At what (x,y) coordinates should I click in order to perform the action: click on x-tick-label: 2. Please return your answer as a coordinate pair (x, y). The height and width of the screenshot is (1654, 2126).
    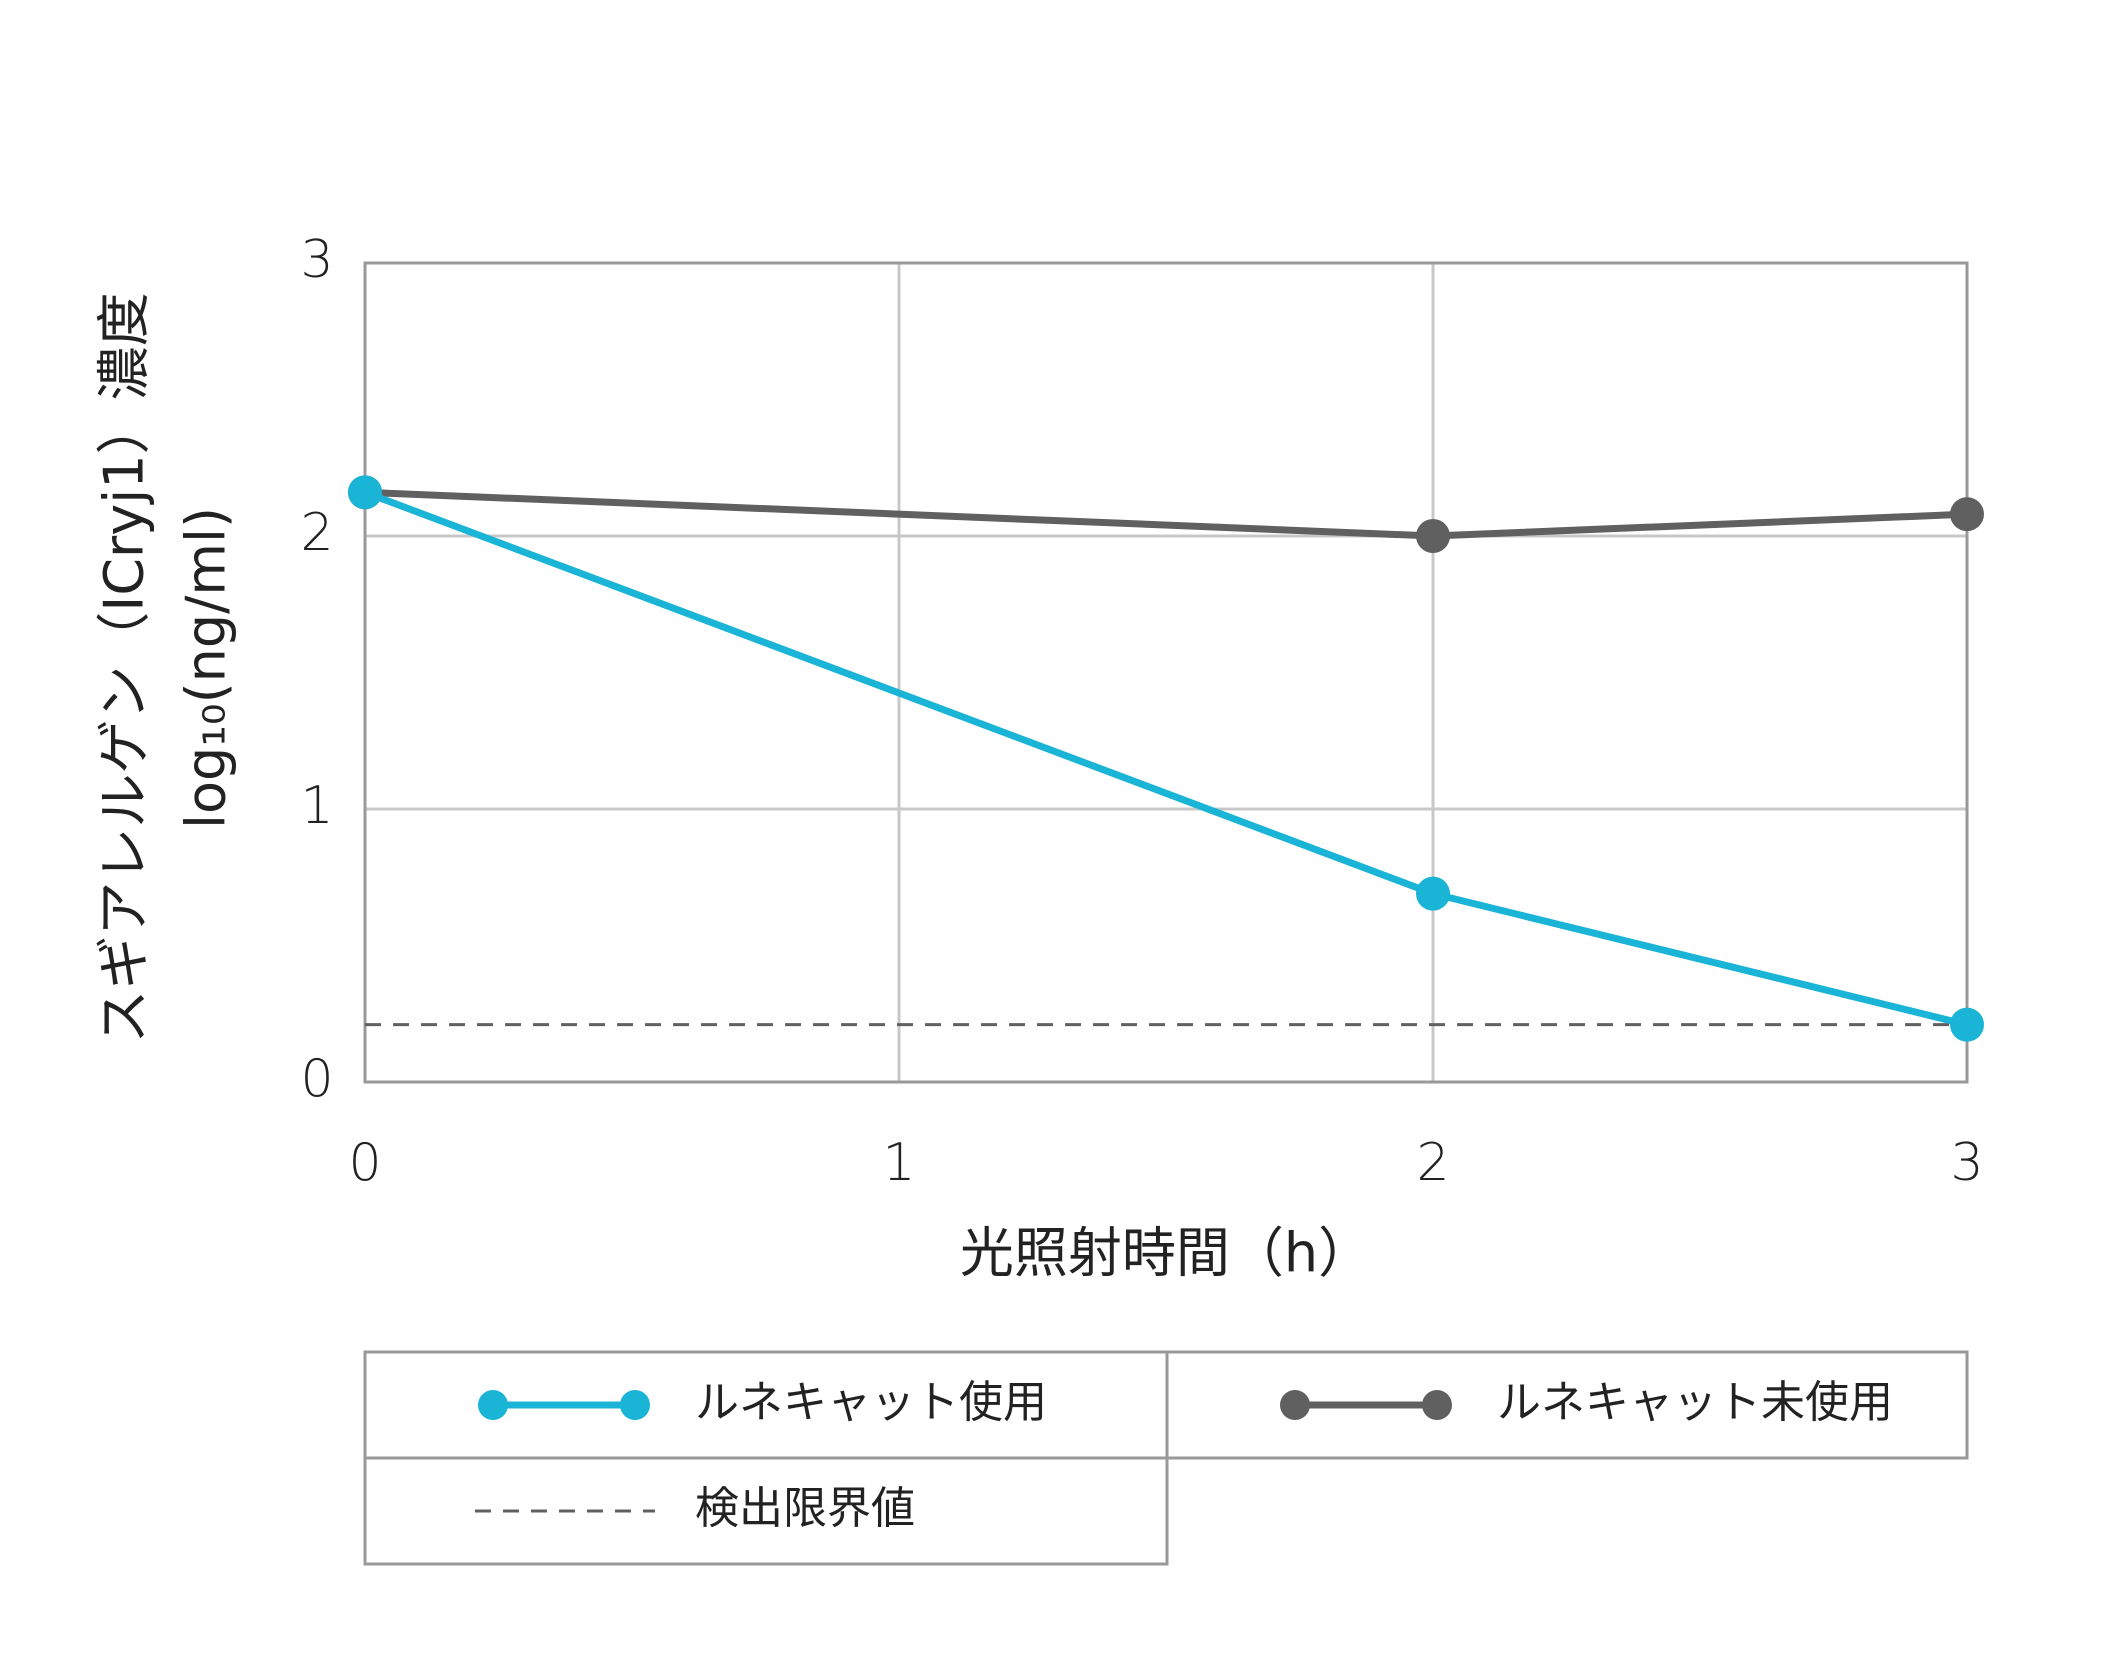
    Looking at the image, I should click on (1432, 1163).